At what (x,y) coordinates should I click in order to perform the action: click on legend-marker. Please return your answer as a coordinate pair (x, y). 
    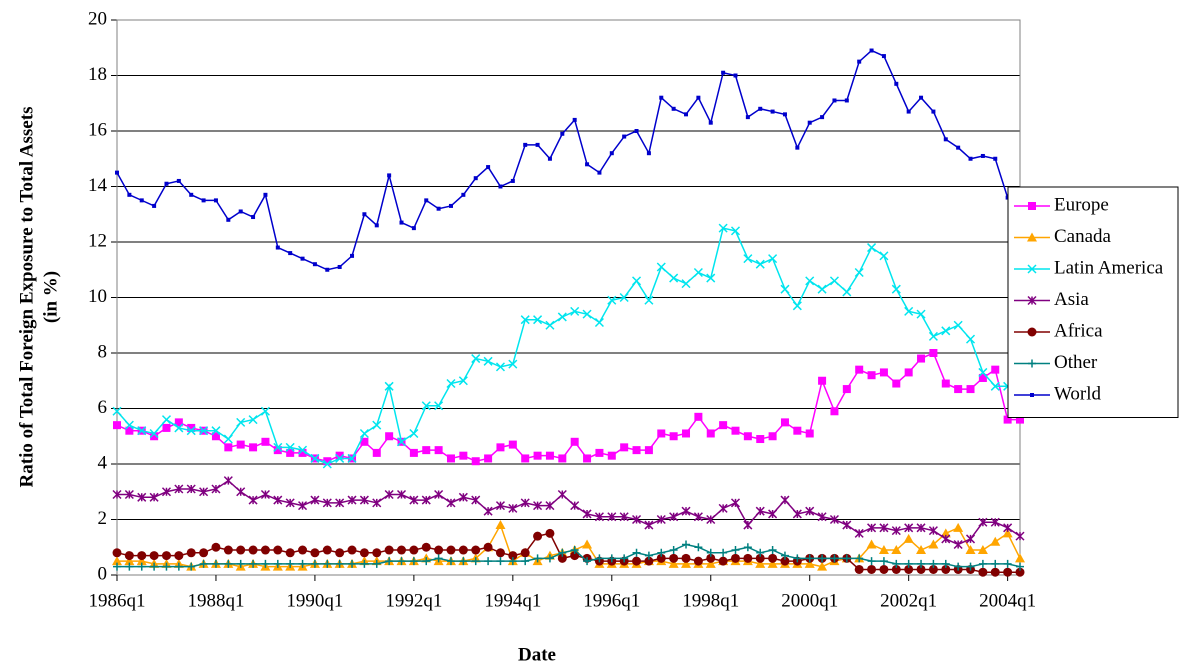
    Looking at the image, I should click on (1032, 332).